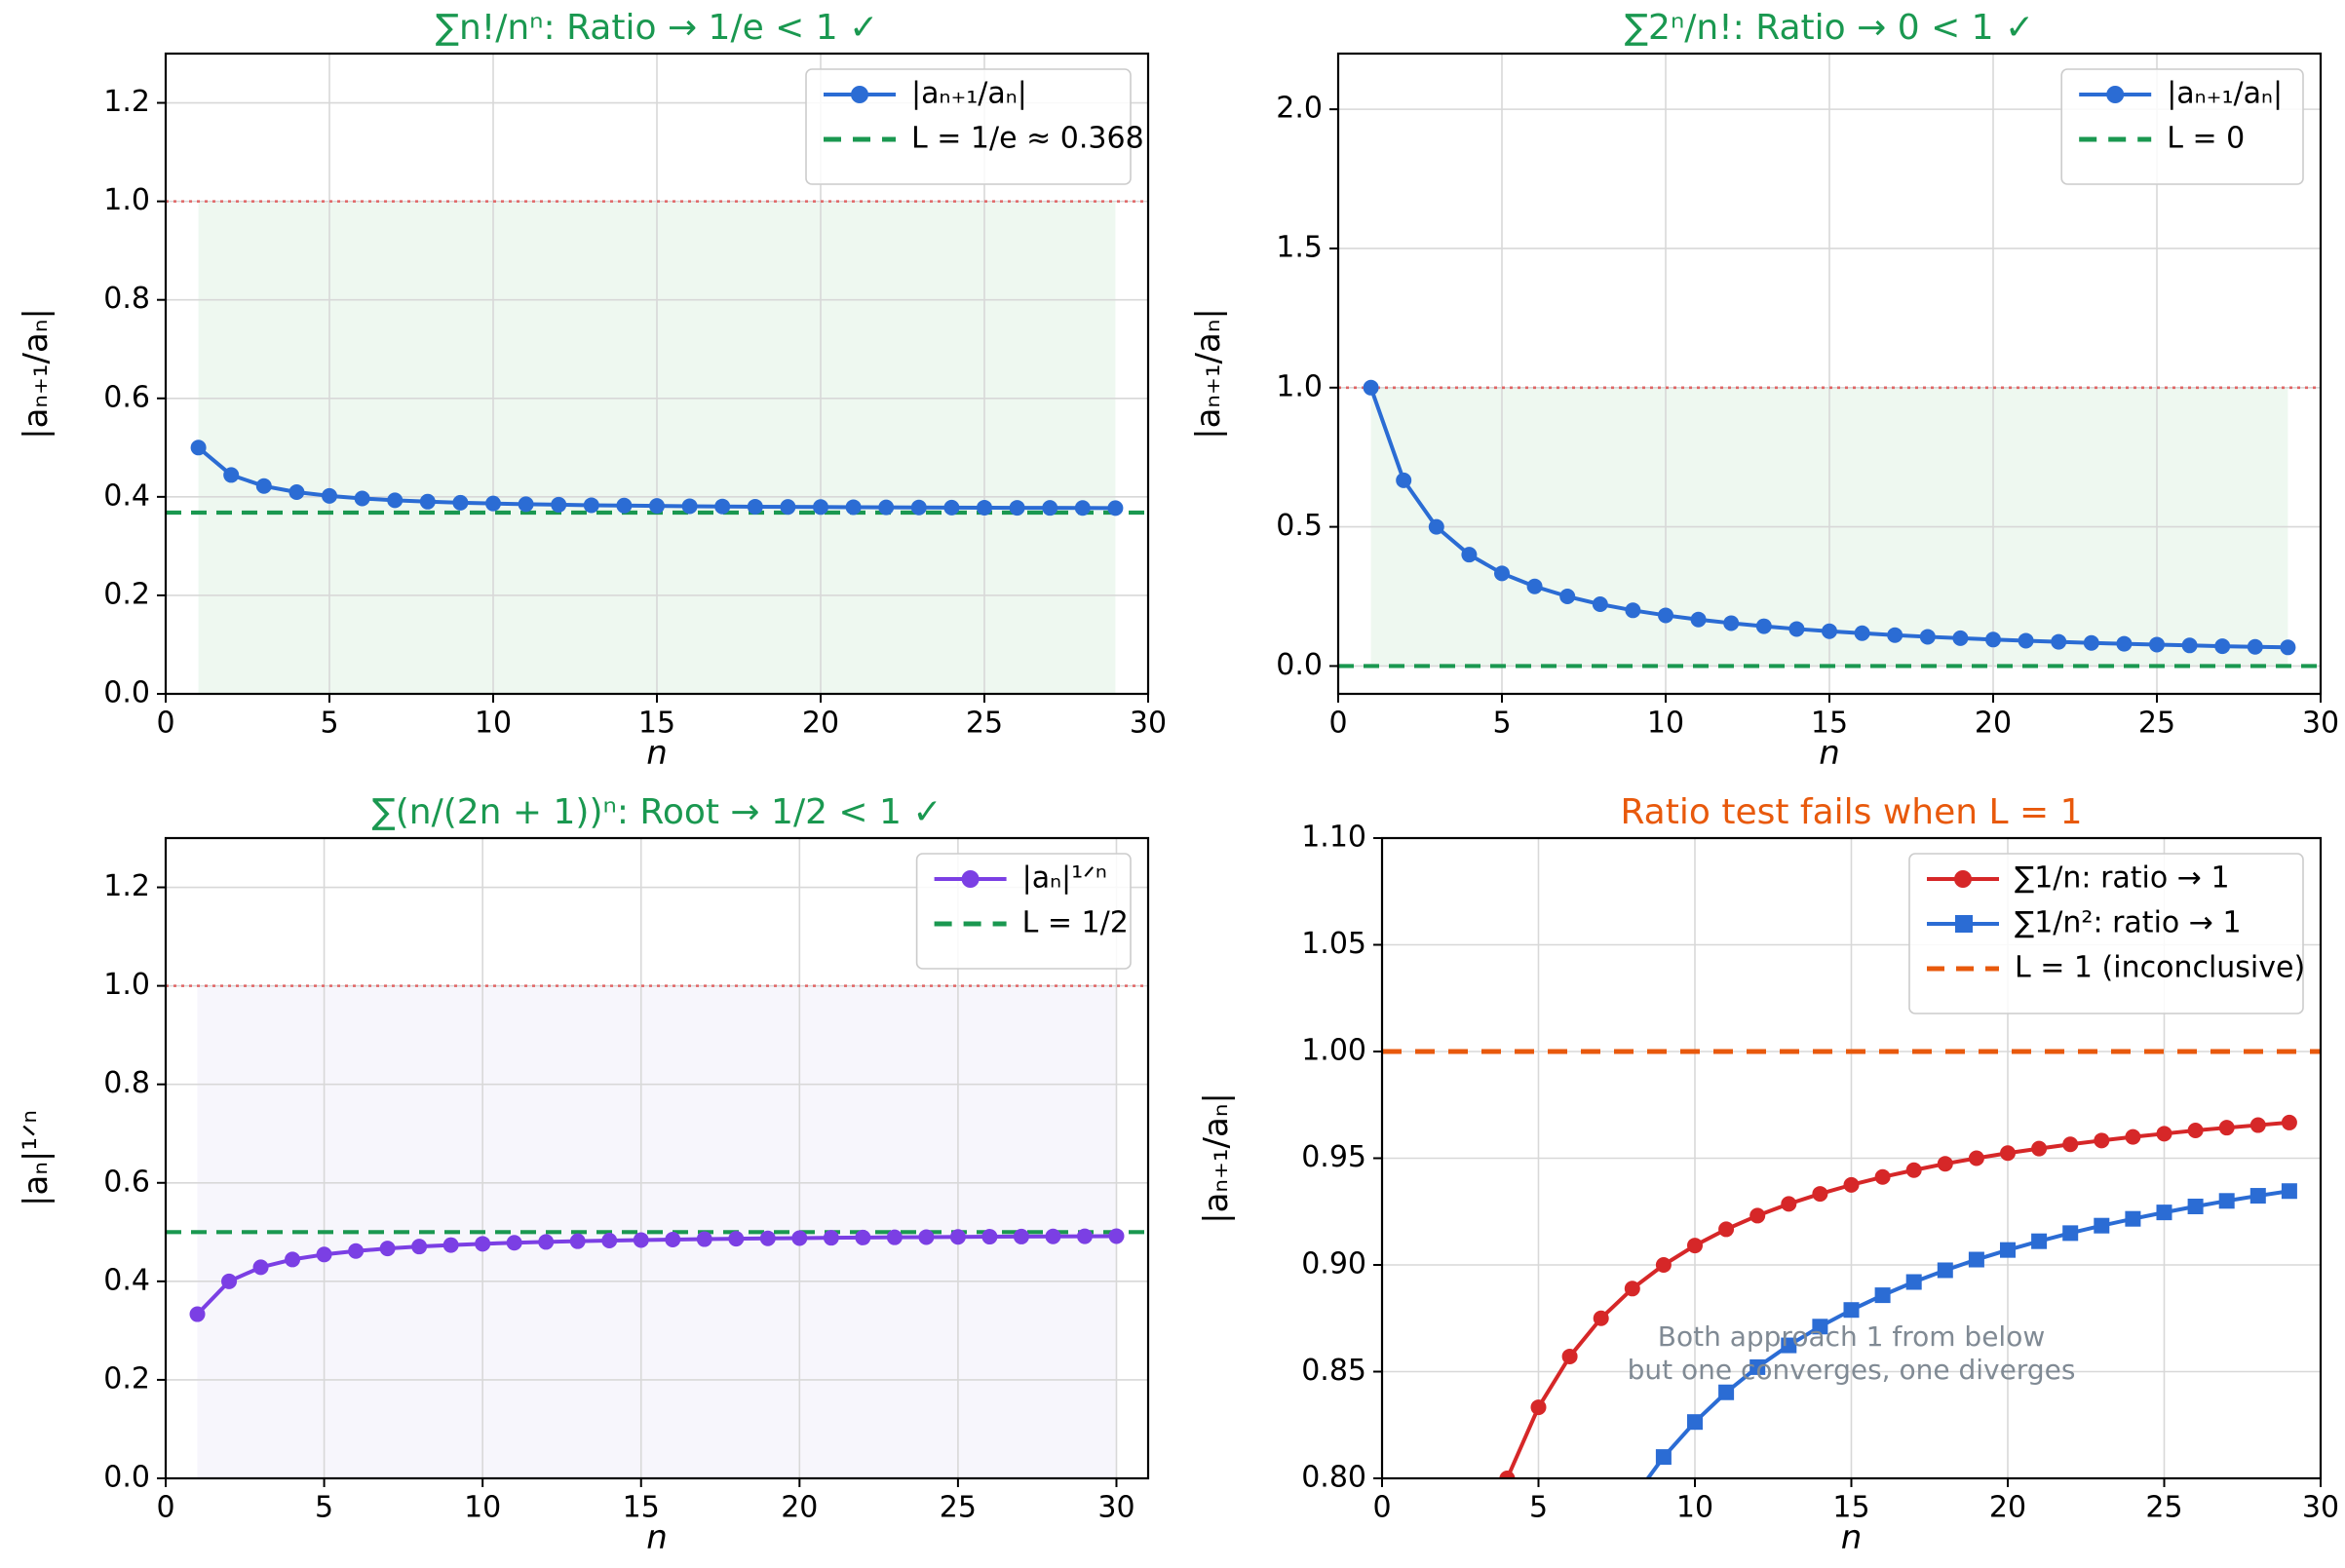 The image size is (2345, 1568). Describe the element at coordinates (126, 299) in the screenshot. I see `y-tick-label: 0.8` at that location.